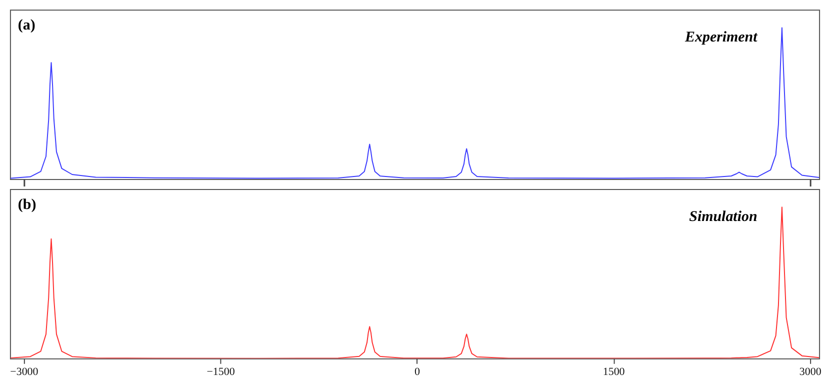 This screenshot has height=378, width=830. Describe the element at coordinates (810, 372) in the screenshot. I see `x-tick-label: 3000` at that location.